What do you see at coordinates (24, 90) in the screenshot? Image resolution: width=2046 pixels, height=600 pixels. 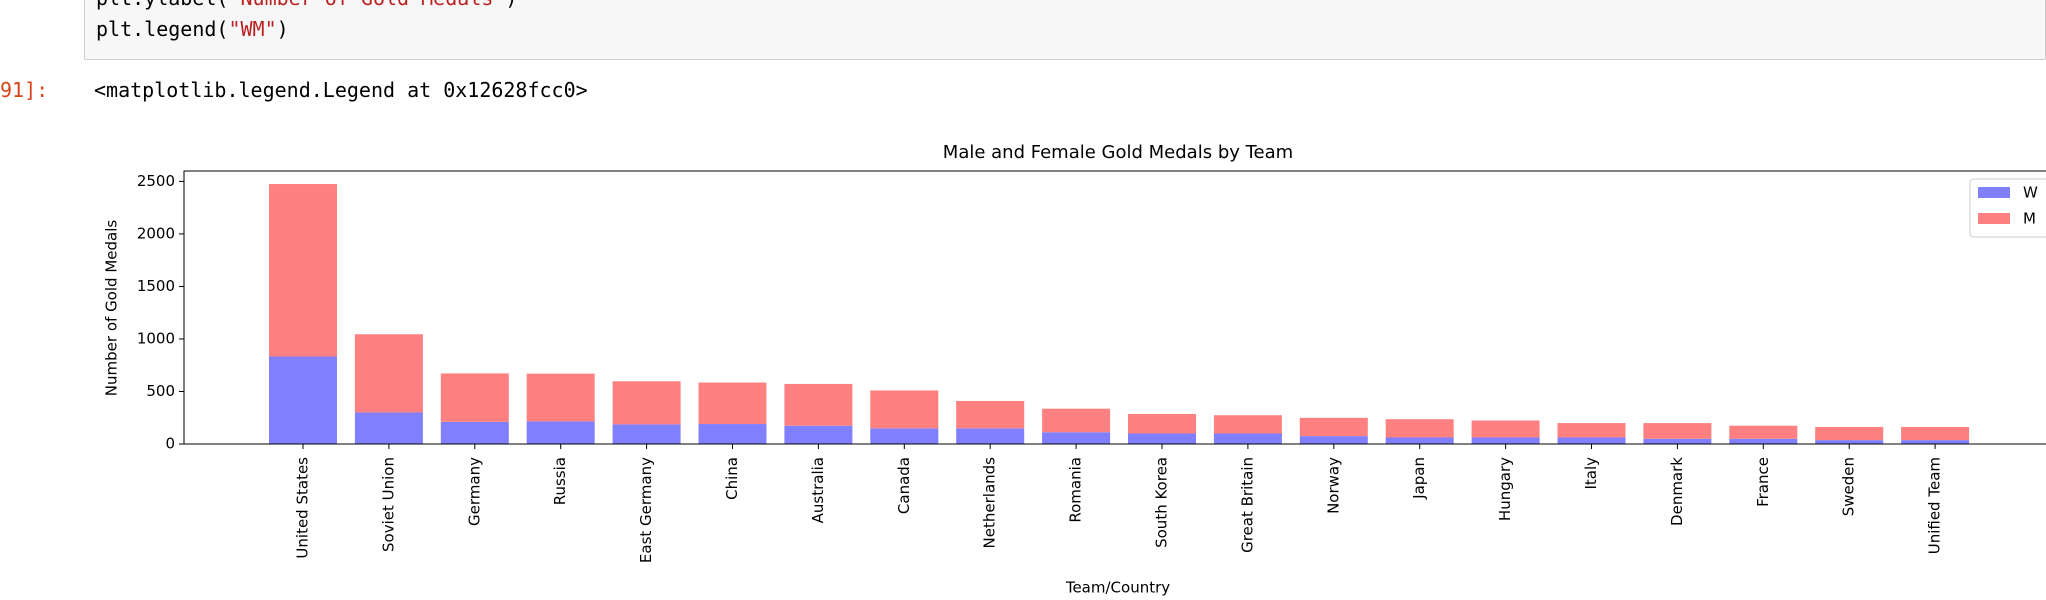 I see `output-prompt: 91]:` at bounding box center [24, 90].